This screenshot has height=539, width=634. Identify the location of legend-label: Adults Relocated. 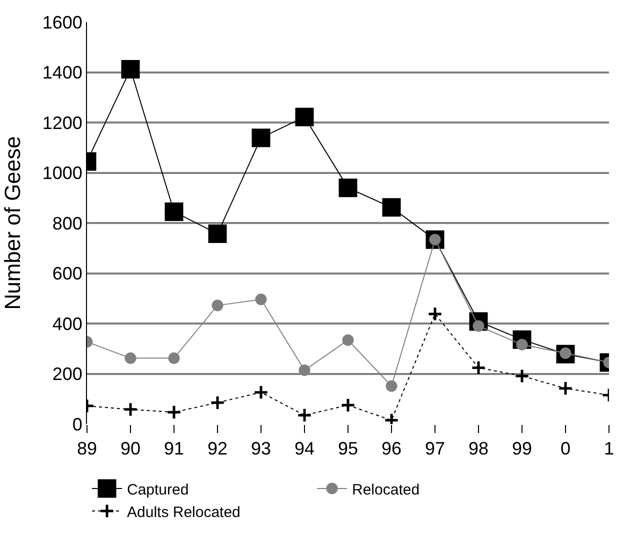
(183, 512).